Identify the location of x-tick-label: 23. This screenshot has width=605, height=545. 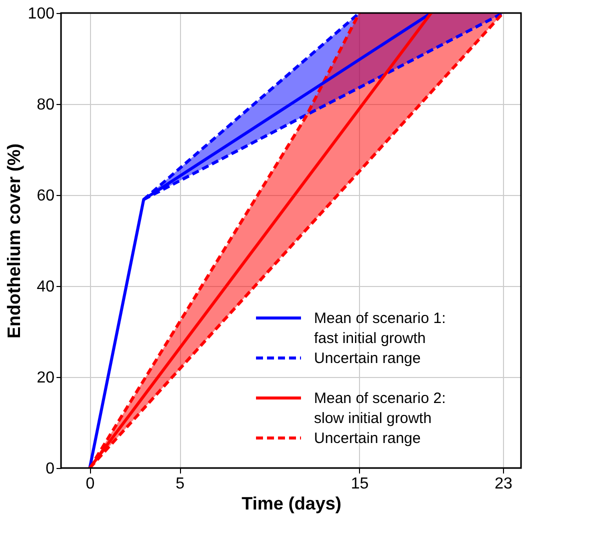
(503, 484).